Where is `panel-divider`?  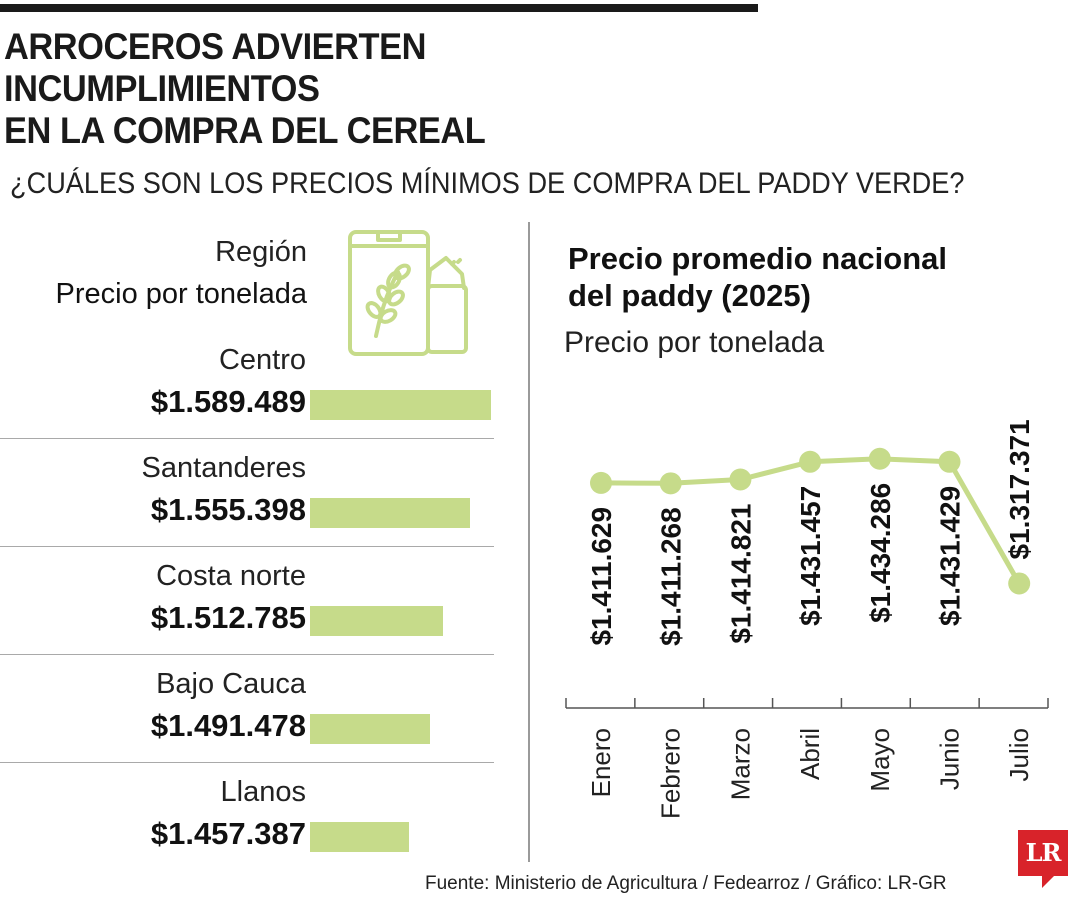 panel-divider is located at coordinates (529, 542).